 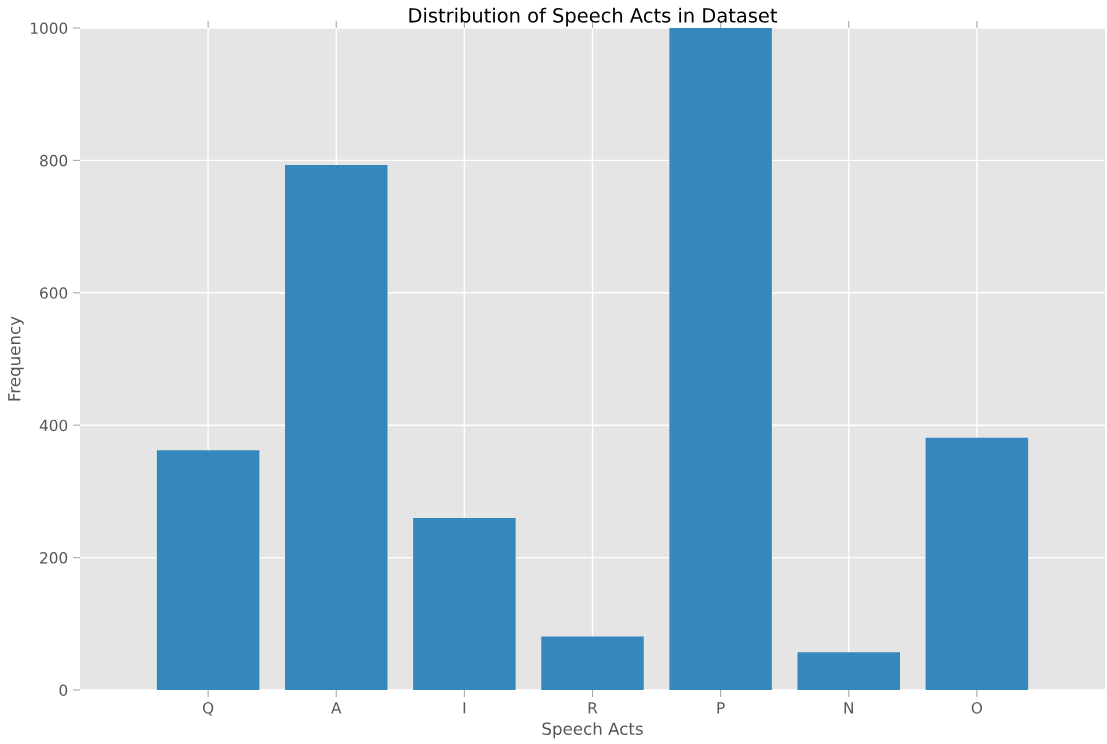 I want to click on x-tick-label: R, so click(x=593, y=708).